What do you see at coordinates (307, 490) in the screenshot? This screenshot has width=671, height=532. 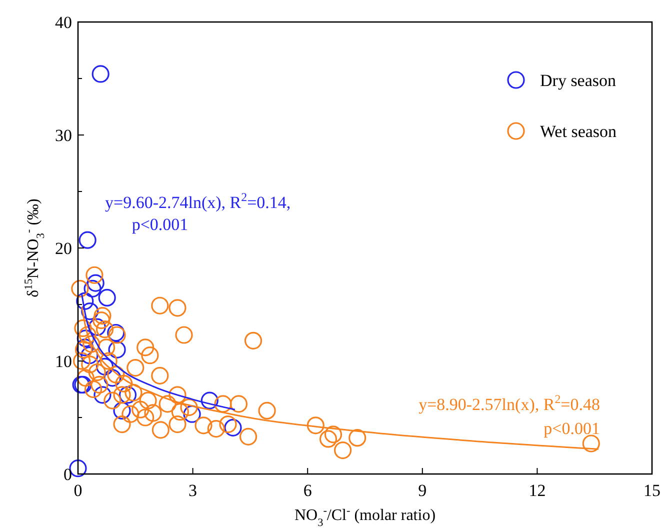 I see `x-tick-label: 6` at bounding box center [307, 490].